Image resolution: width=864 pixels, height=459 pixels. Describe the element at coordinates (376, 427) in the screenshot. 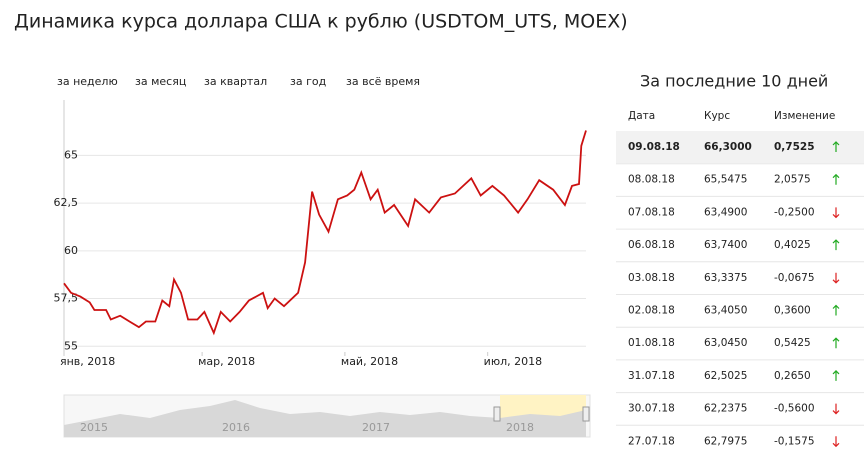

I see `navigator-label: 2017` at that location.